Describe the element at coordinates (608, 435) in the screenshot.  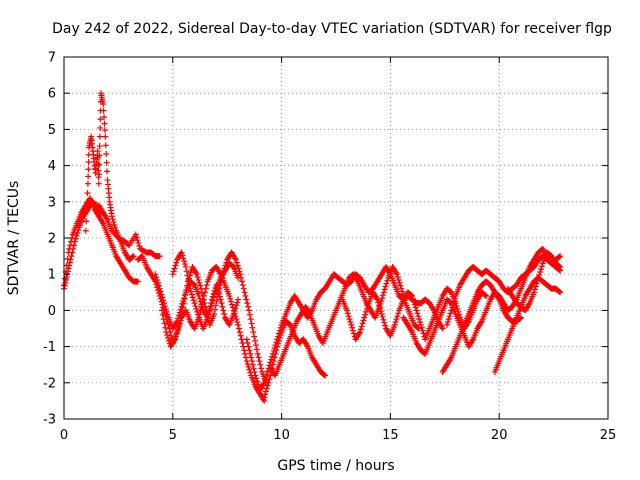
I see `x-tick-label: 25` at that location.